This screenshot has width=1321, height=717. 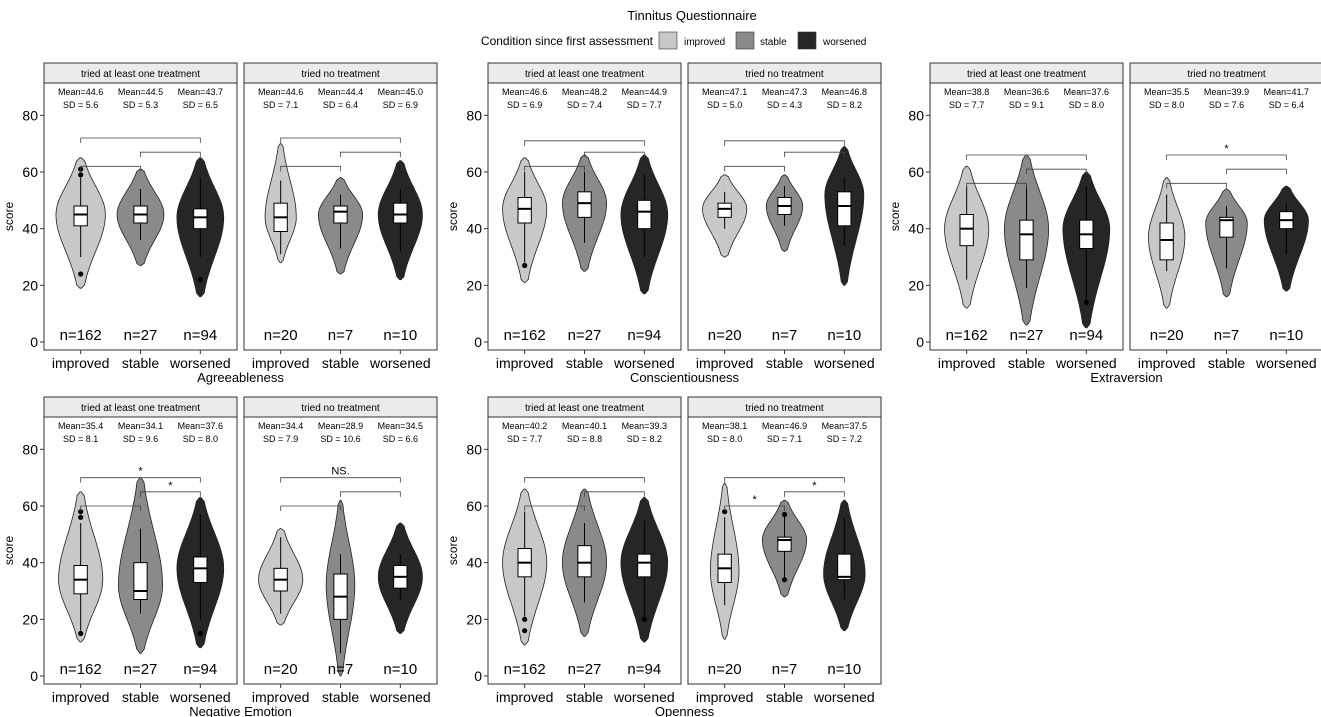 I want to click on group-mean-label: Mean=44.6, so click(x=280, y=92).